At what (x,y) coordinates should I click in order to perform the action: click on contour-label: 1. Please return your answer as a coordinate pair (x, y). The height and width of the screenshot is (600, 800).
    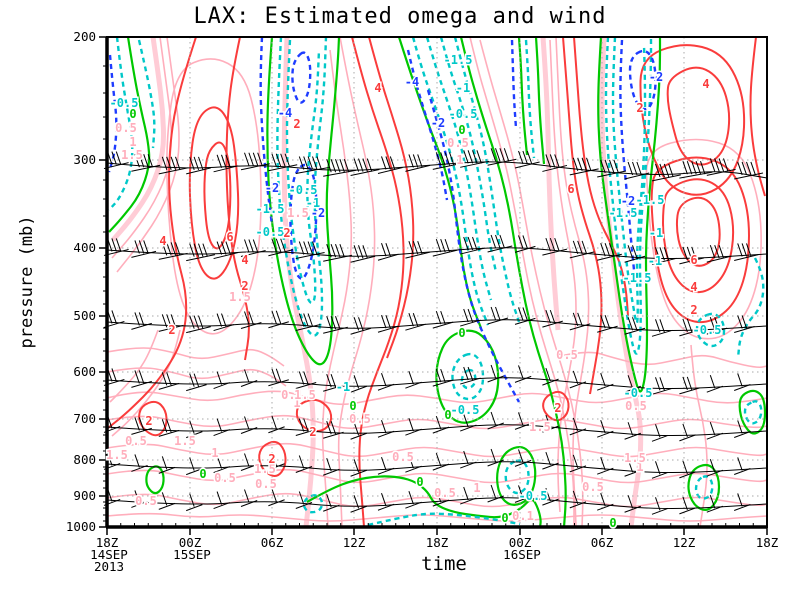
    Looking at the image, I should click on (296, 403).